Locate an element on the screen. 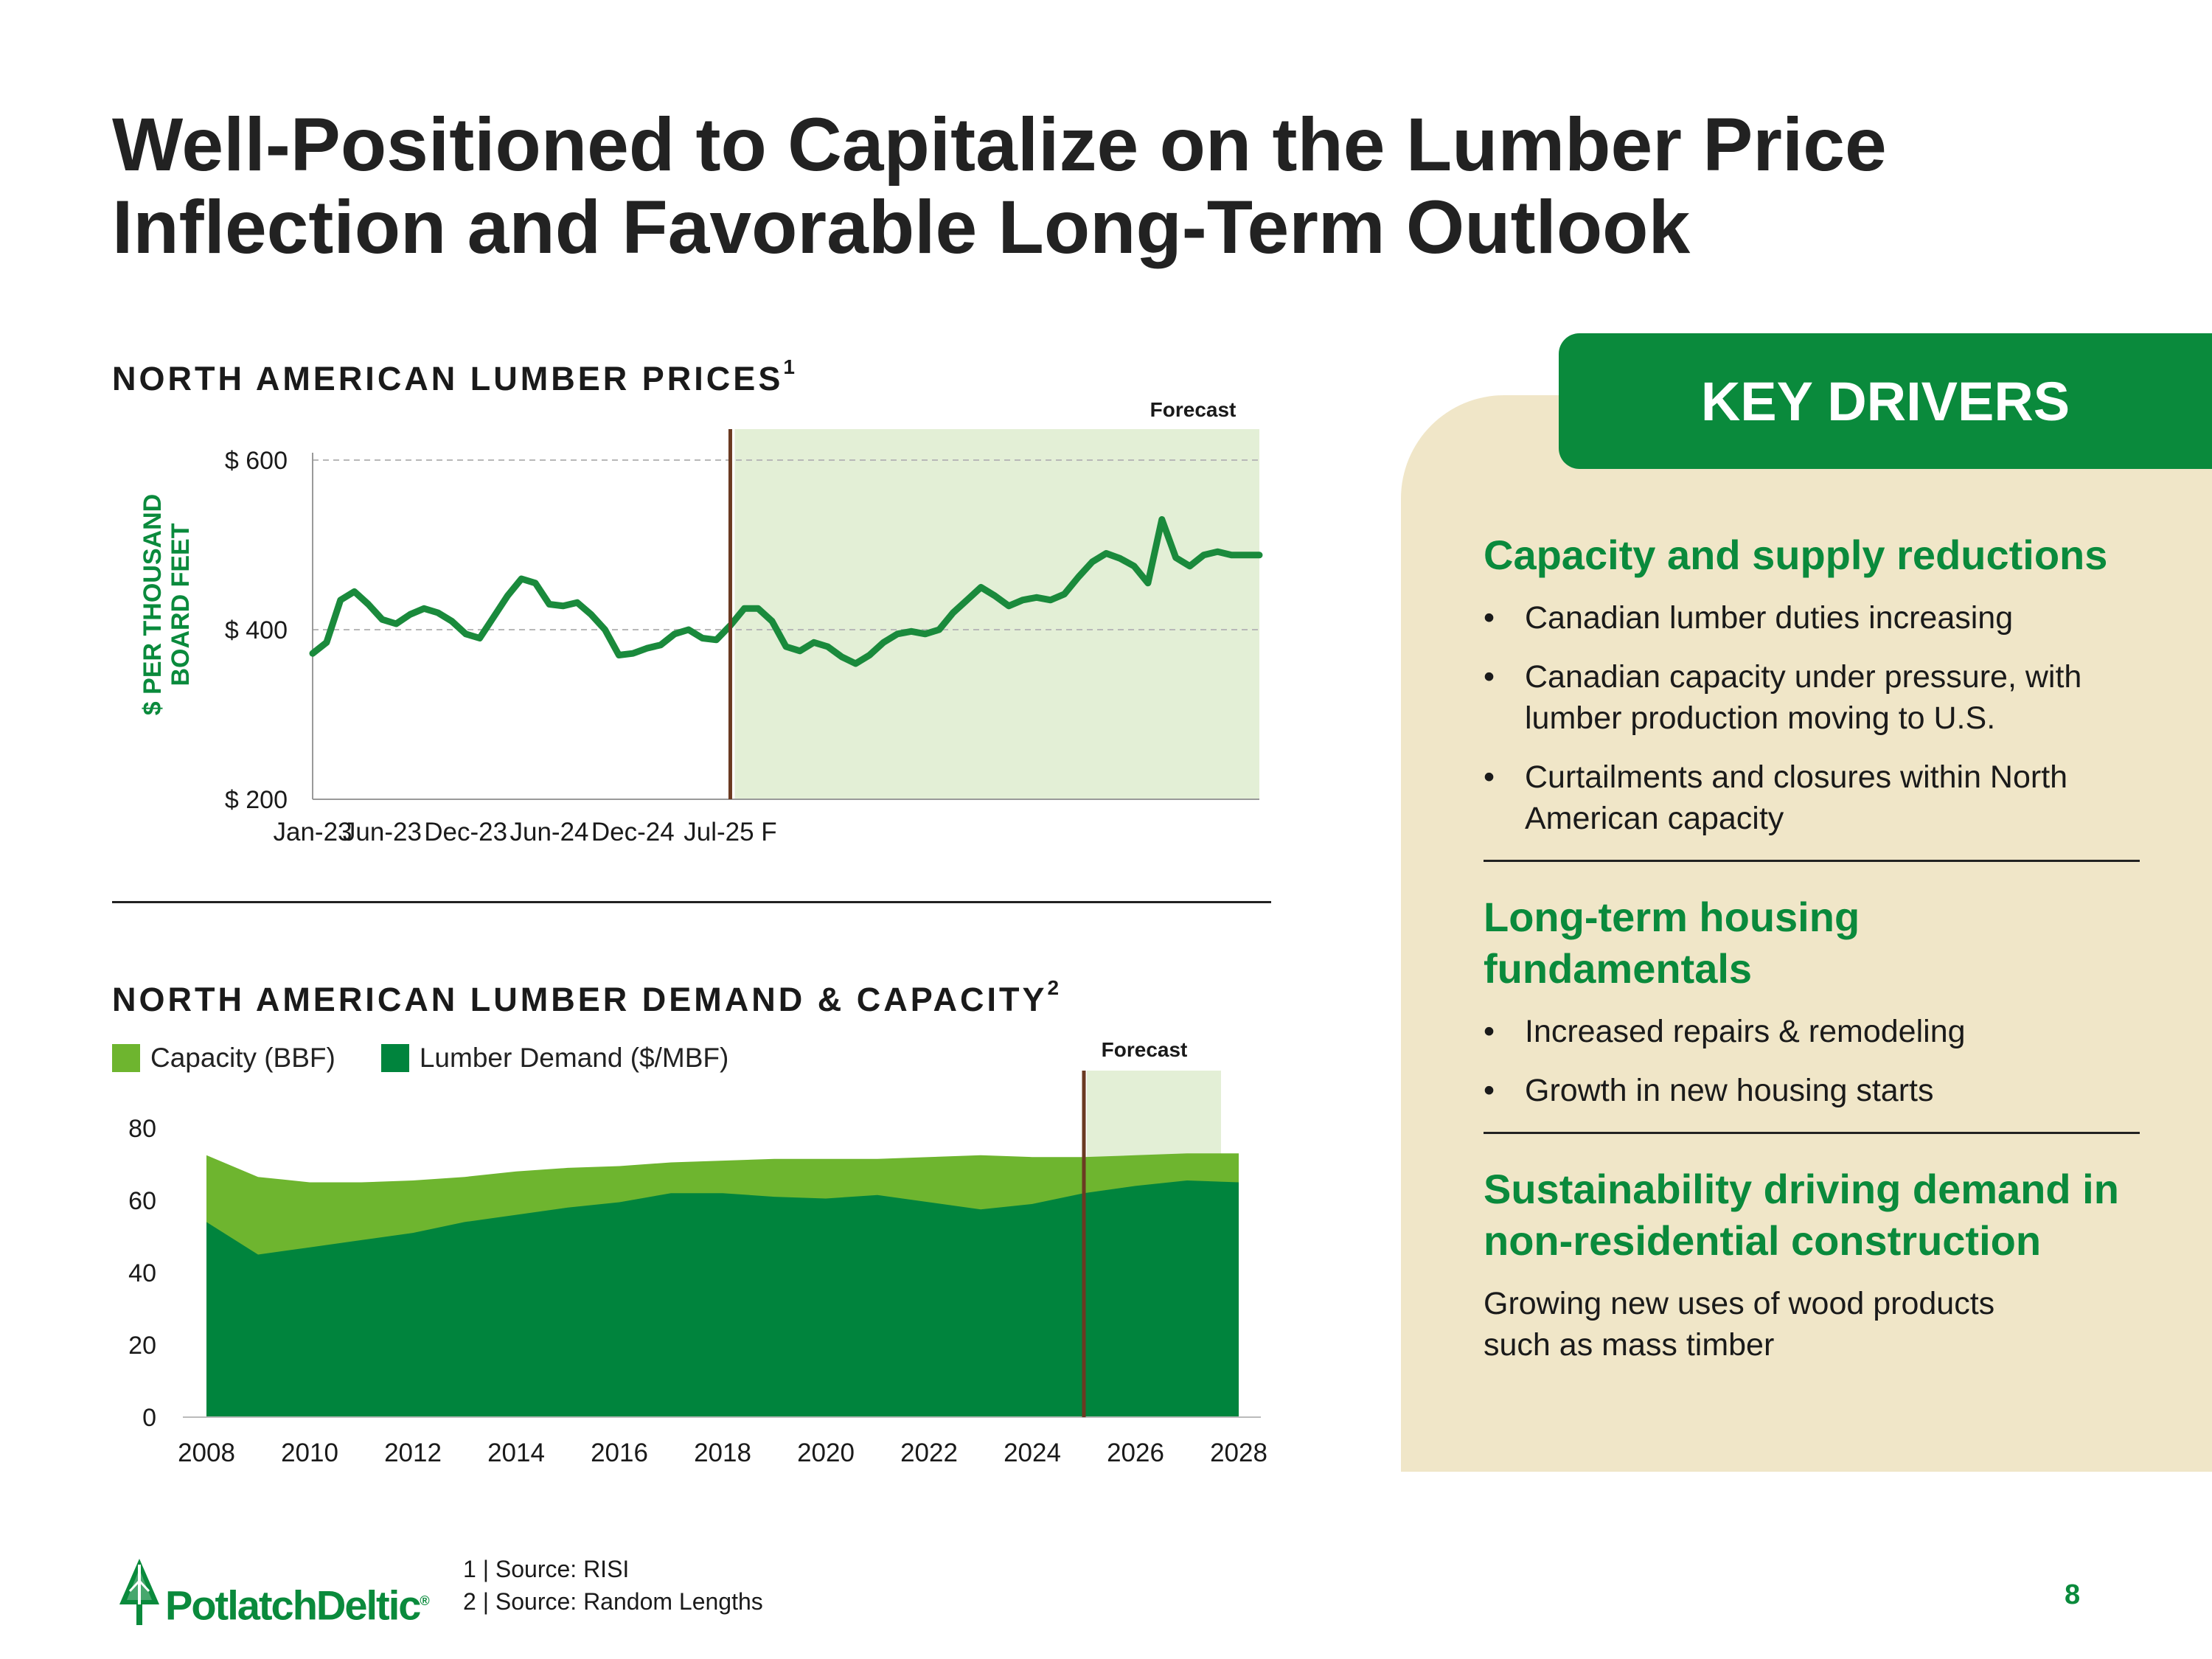  y-axis-label: $ PER THOUSANDBOARD FEET is located at coordinates (167, 604).